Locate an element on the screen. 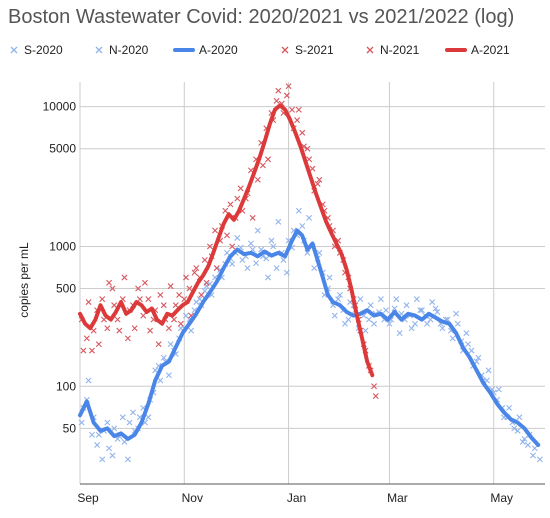 This screenshot has height=518, width=550. legend-item-s-2020: S-2020 is located at coordinates (36, 50).